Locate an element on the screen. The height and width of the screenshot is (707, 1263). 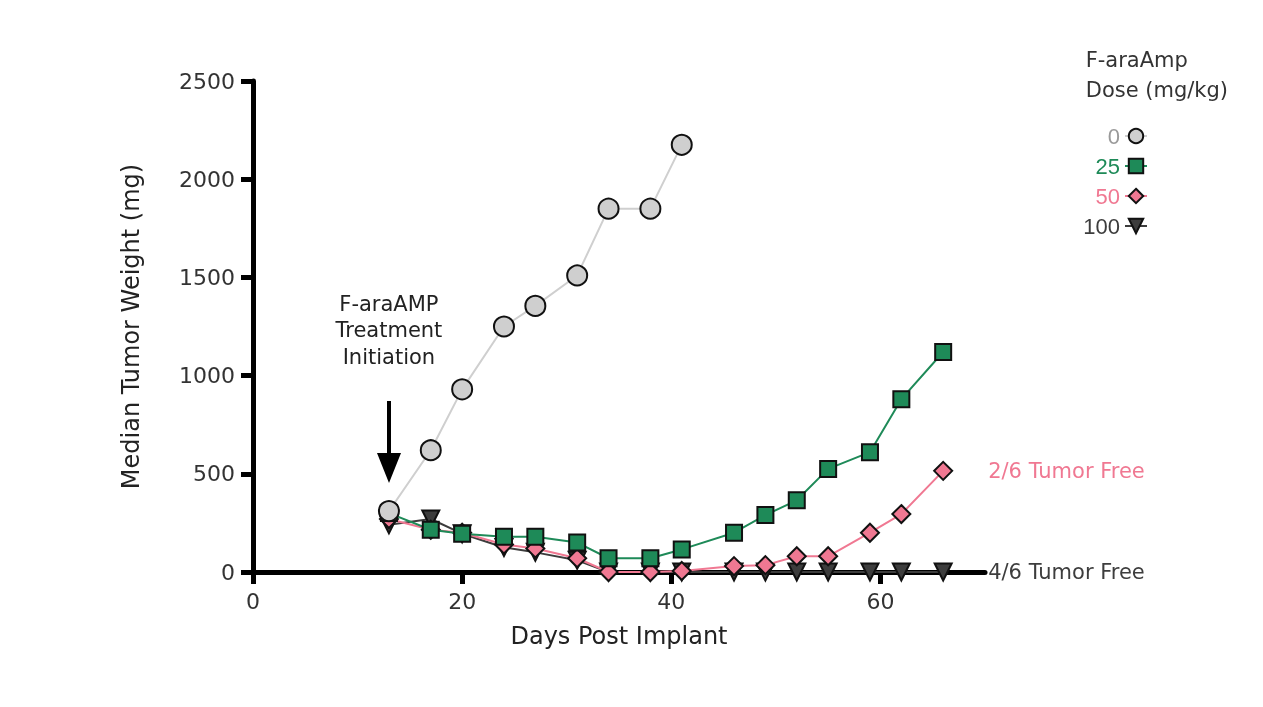
y-tick-label: 2000 is located at coordinates (207, 179).